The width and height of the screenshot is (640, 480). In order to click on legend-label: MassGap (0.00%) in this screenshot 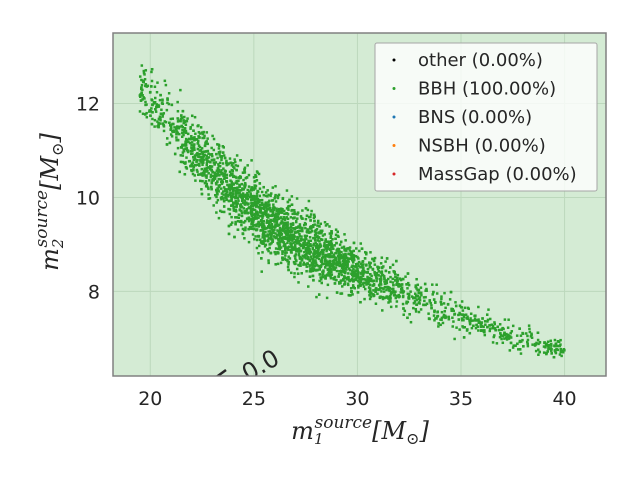, I will do `click(497, 174)`.